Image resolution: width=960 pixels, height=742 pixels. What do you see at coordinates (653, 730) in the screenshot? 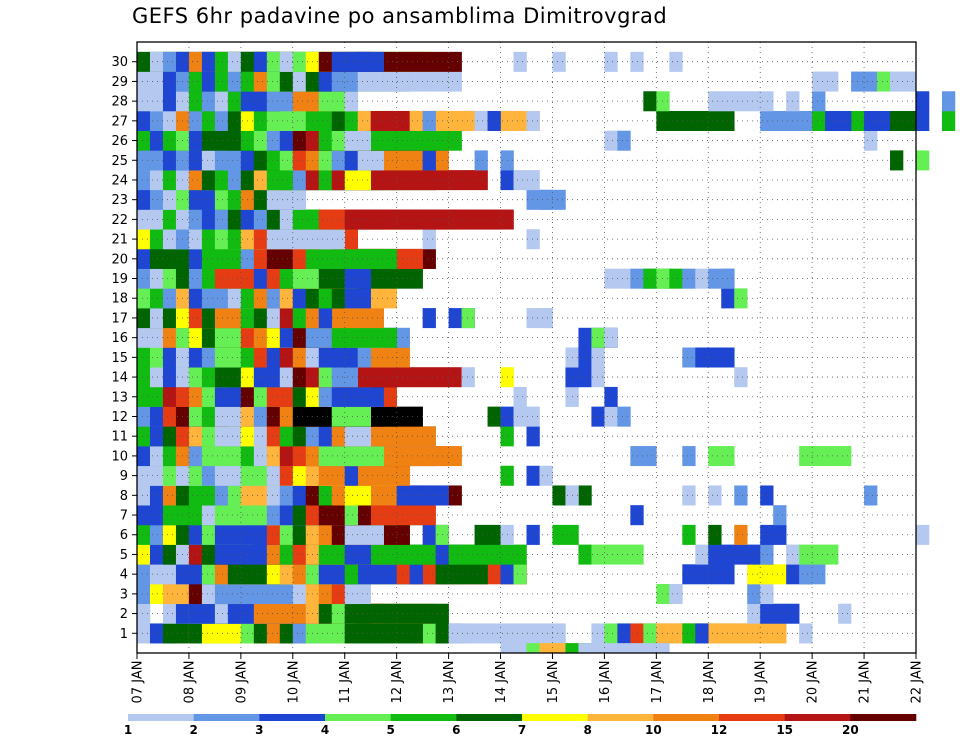
I see `colorbar-label: 10` at bounding box center [653, 730].